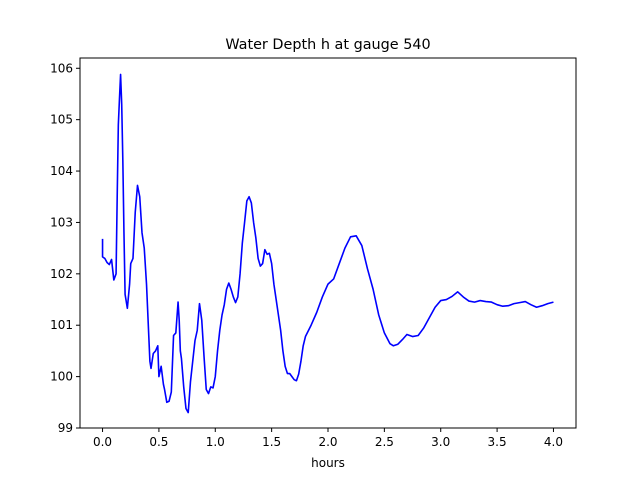 This screenshot has height=480, width=640. I want to click on chart-title: Water Depth h at gauge 540, so click(327, 45).